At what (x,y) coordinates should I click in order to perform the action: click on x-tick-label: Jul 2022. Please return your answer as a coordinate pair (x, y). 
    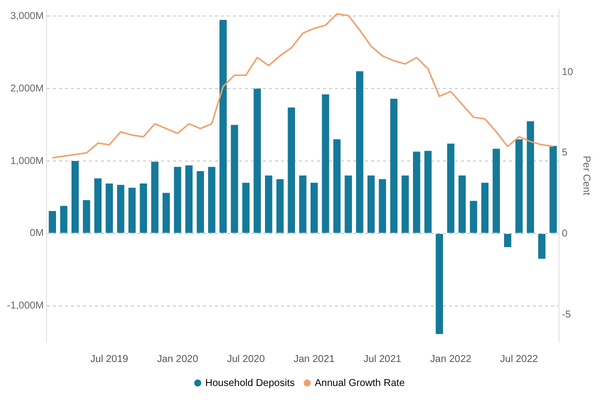
    Looking at the image, I should click on (519, 359).